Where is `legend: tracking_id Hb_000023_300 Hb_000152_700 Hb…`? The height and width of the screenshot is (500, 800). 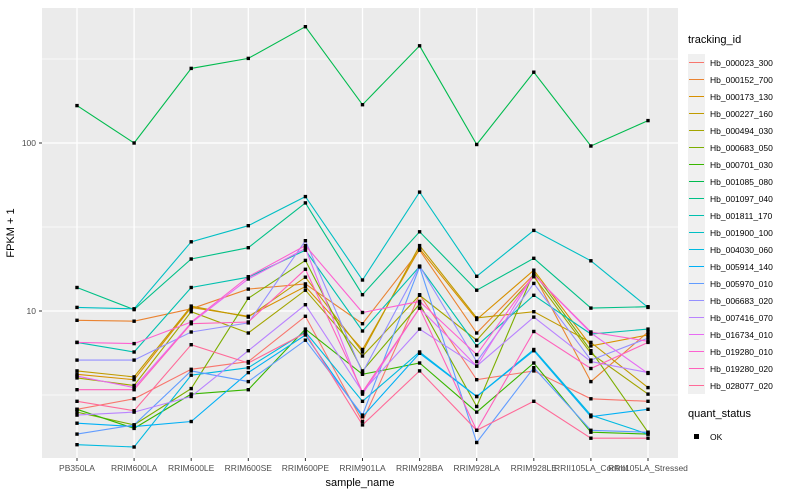 legend: tracking_id Hb_000023_300 Hb_000152_700 Hb… is located at coordinates (744, 239).